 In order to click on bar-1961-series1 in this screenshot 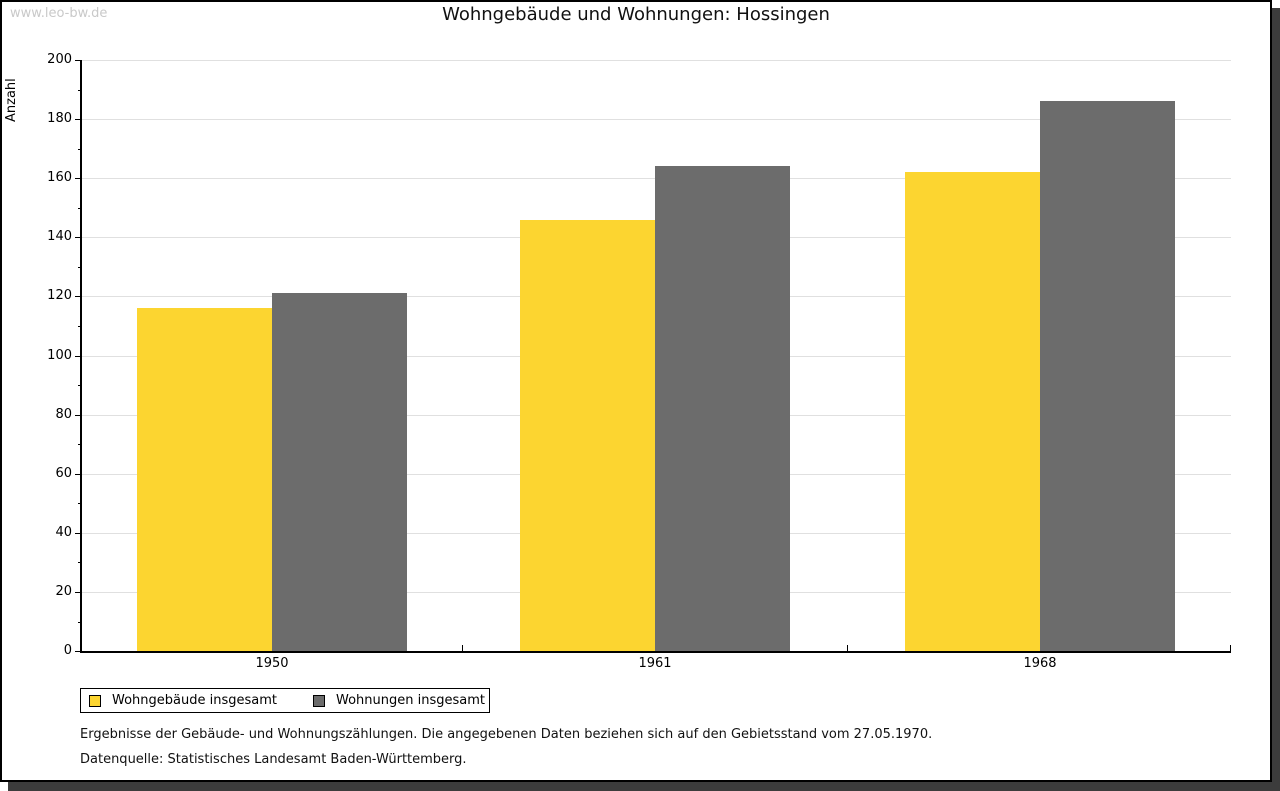, I will do `click(722, 408)`.